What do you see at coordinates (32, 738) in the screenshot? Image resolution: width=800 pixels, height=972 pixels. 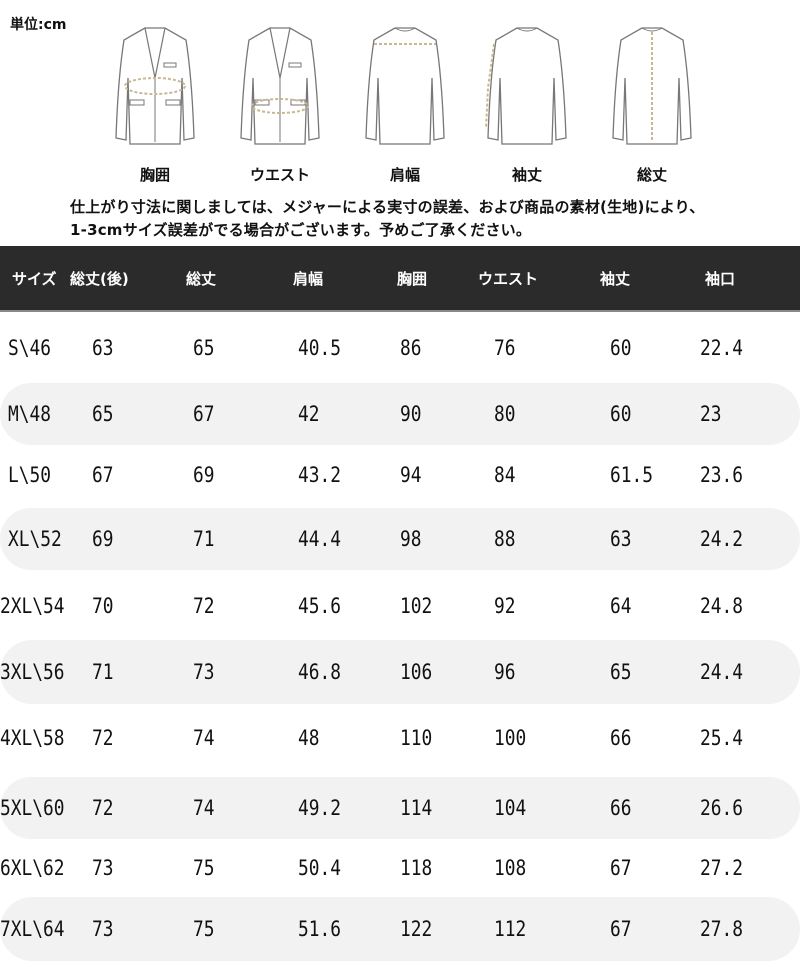 I see `cell-size: 4XL\58` at bounding box center [32, 738].